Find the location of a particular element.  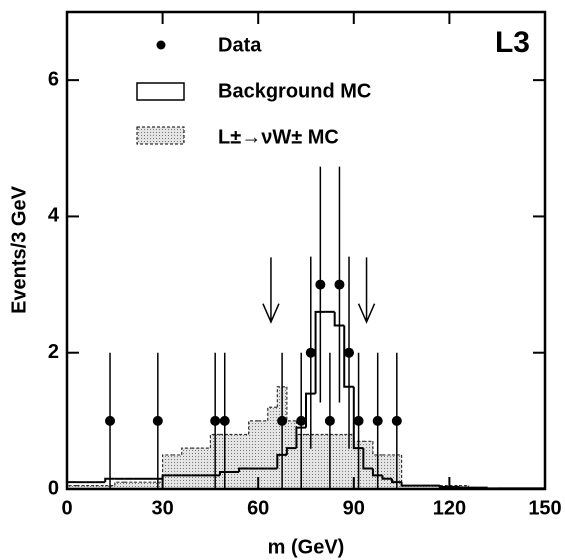

experiment-label: L3 is located at coordinates (512, 42).